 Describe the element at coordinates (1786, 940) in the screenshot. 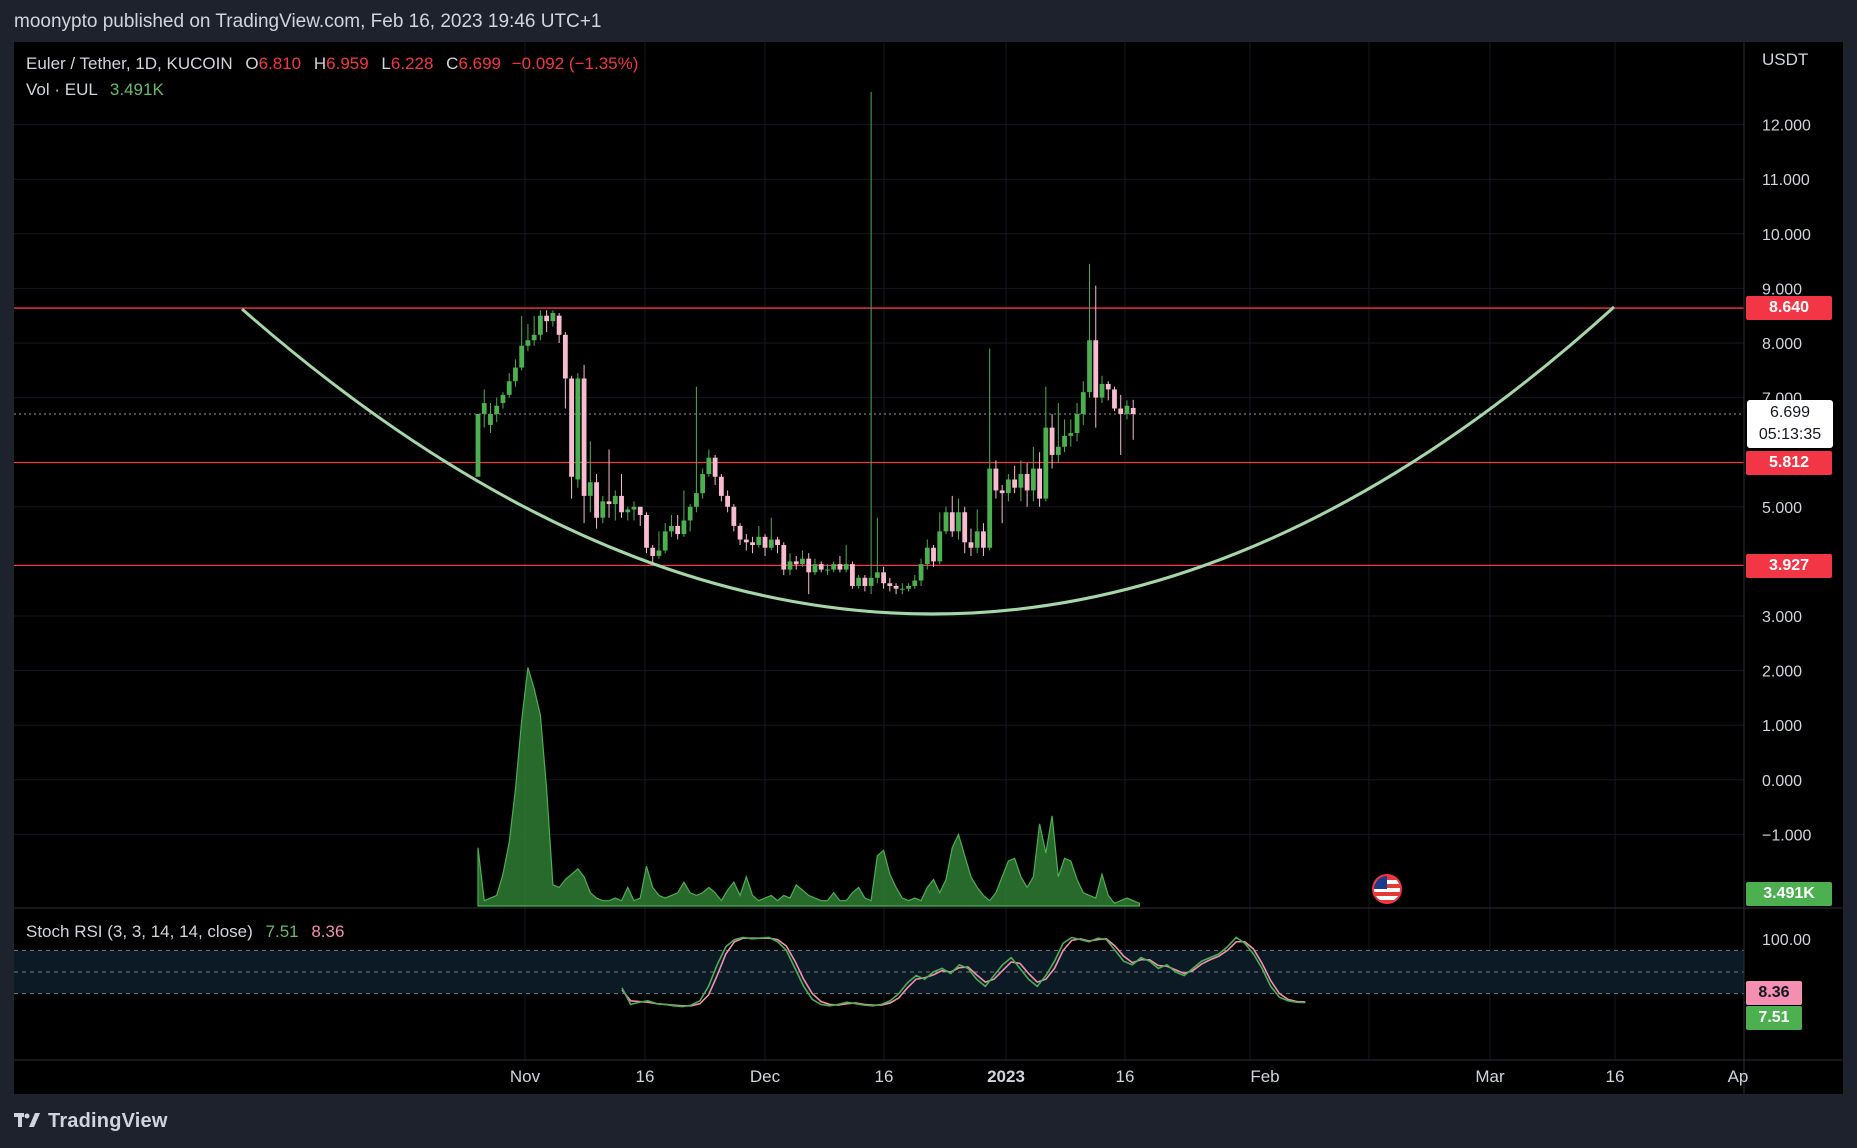

I see `rsi-tick-label: 100.00` at that location.